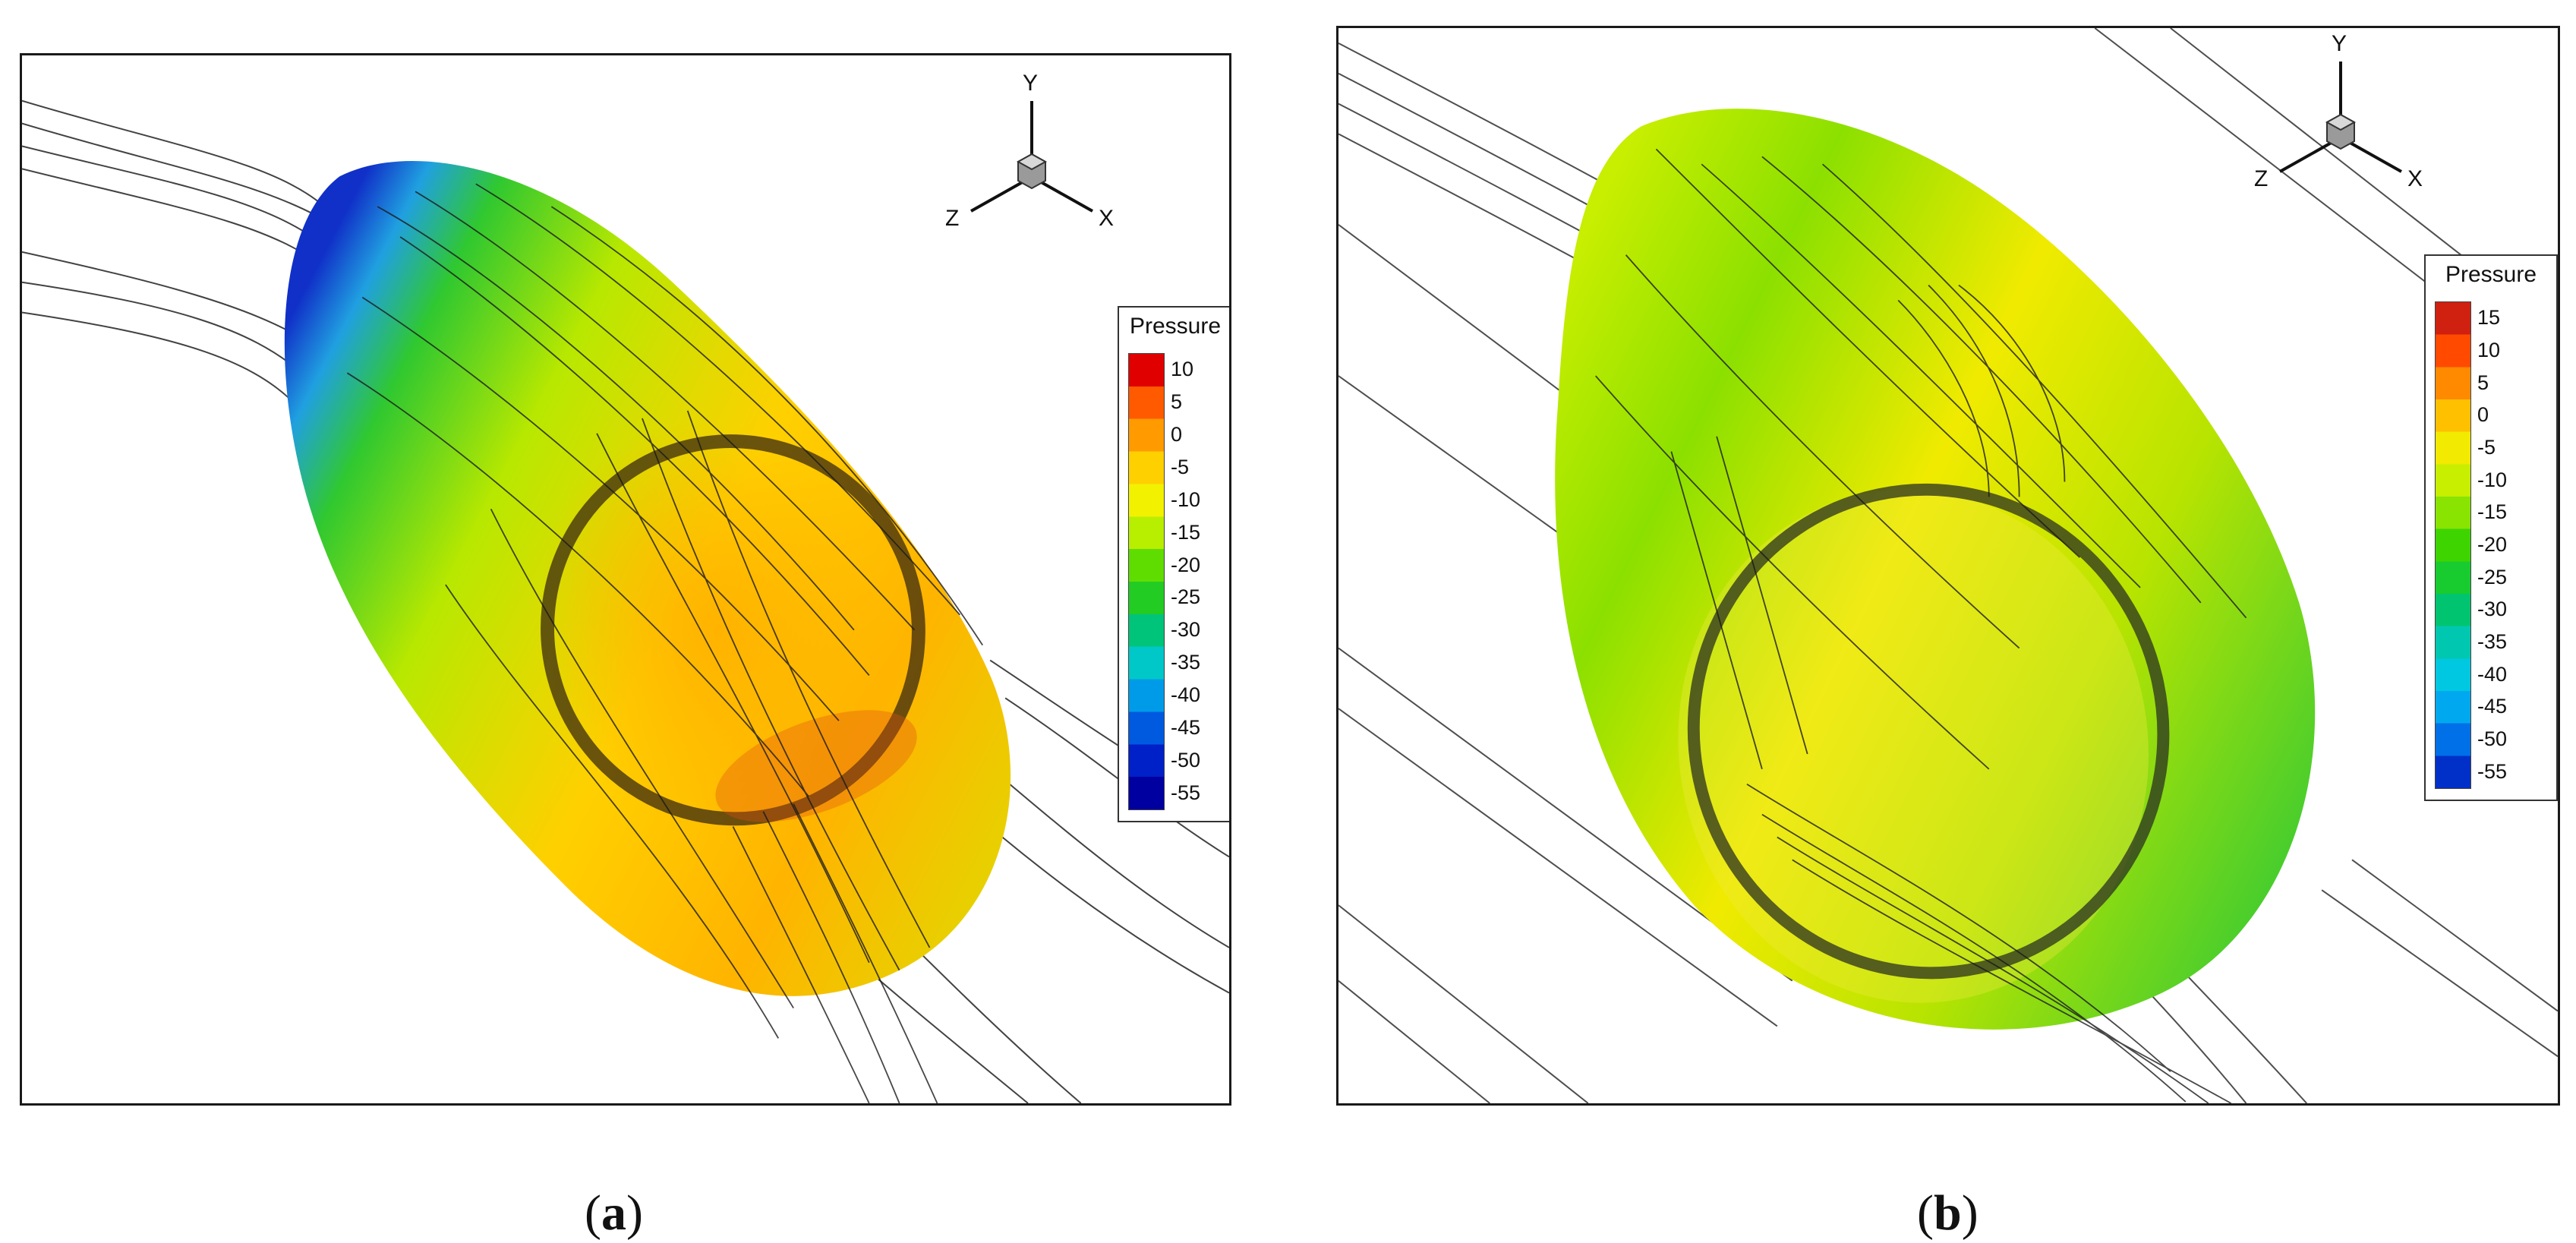  I want to click on panel-a-caption-letter: a, so click(613, 1213).